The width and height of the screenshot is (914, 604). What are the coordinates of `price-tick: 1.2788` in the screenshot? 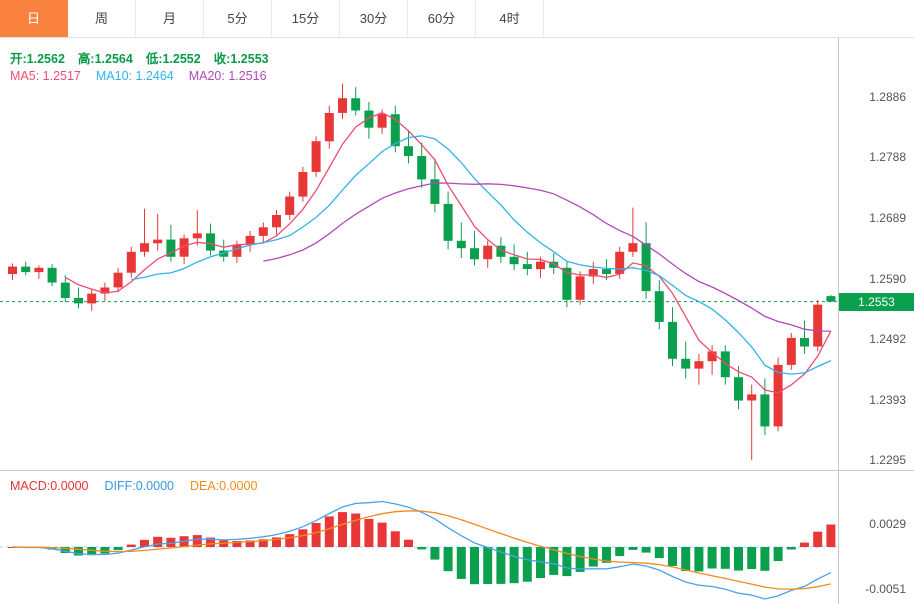 It's located at (887, 157).